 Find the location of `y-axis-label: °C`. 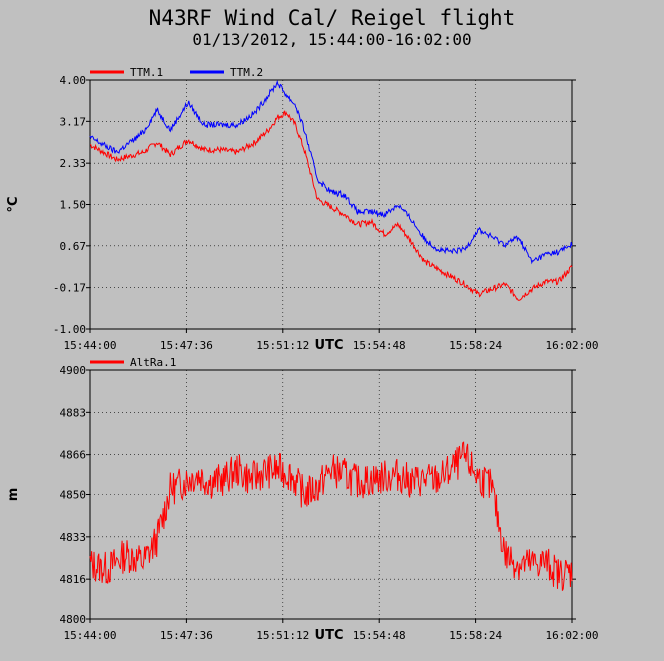

y-axis-label: °C is located at coordinates (13, 204).